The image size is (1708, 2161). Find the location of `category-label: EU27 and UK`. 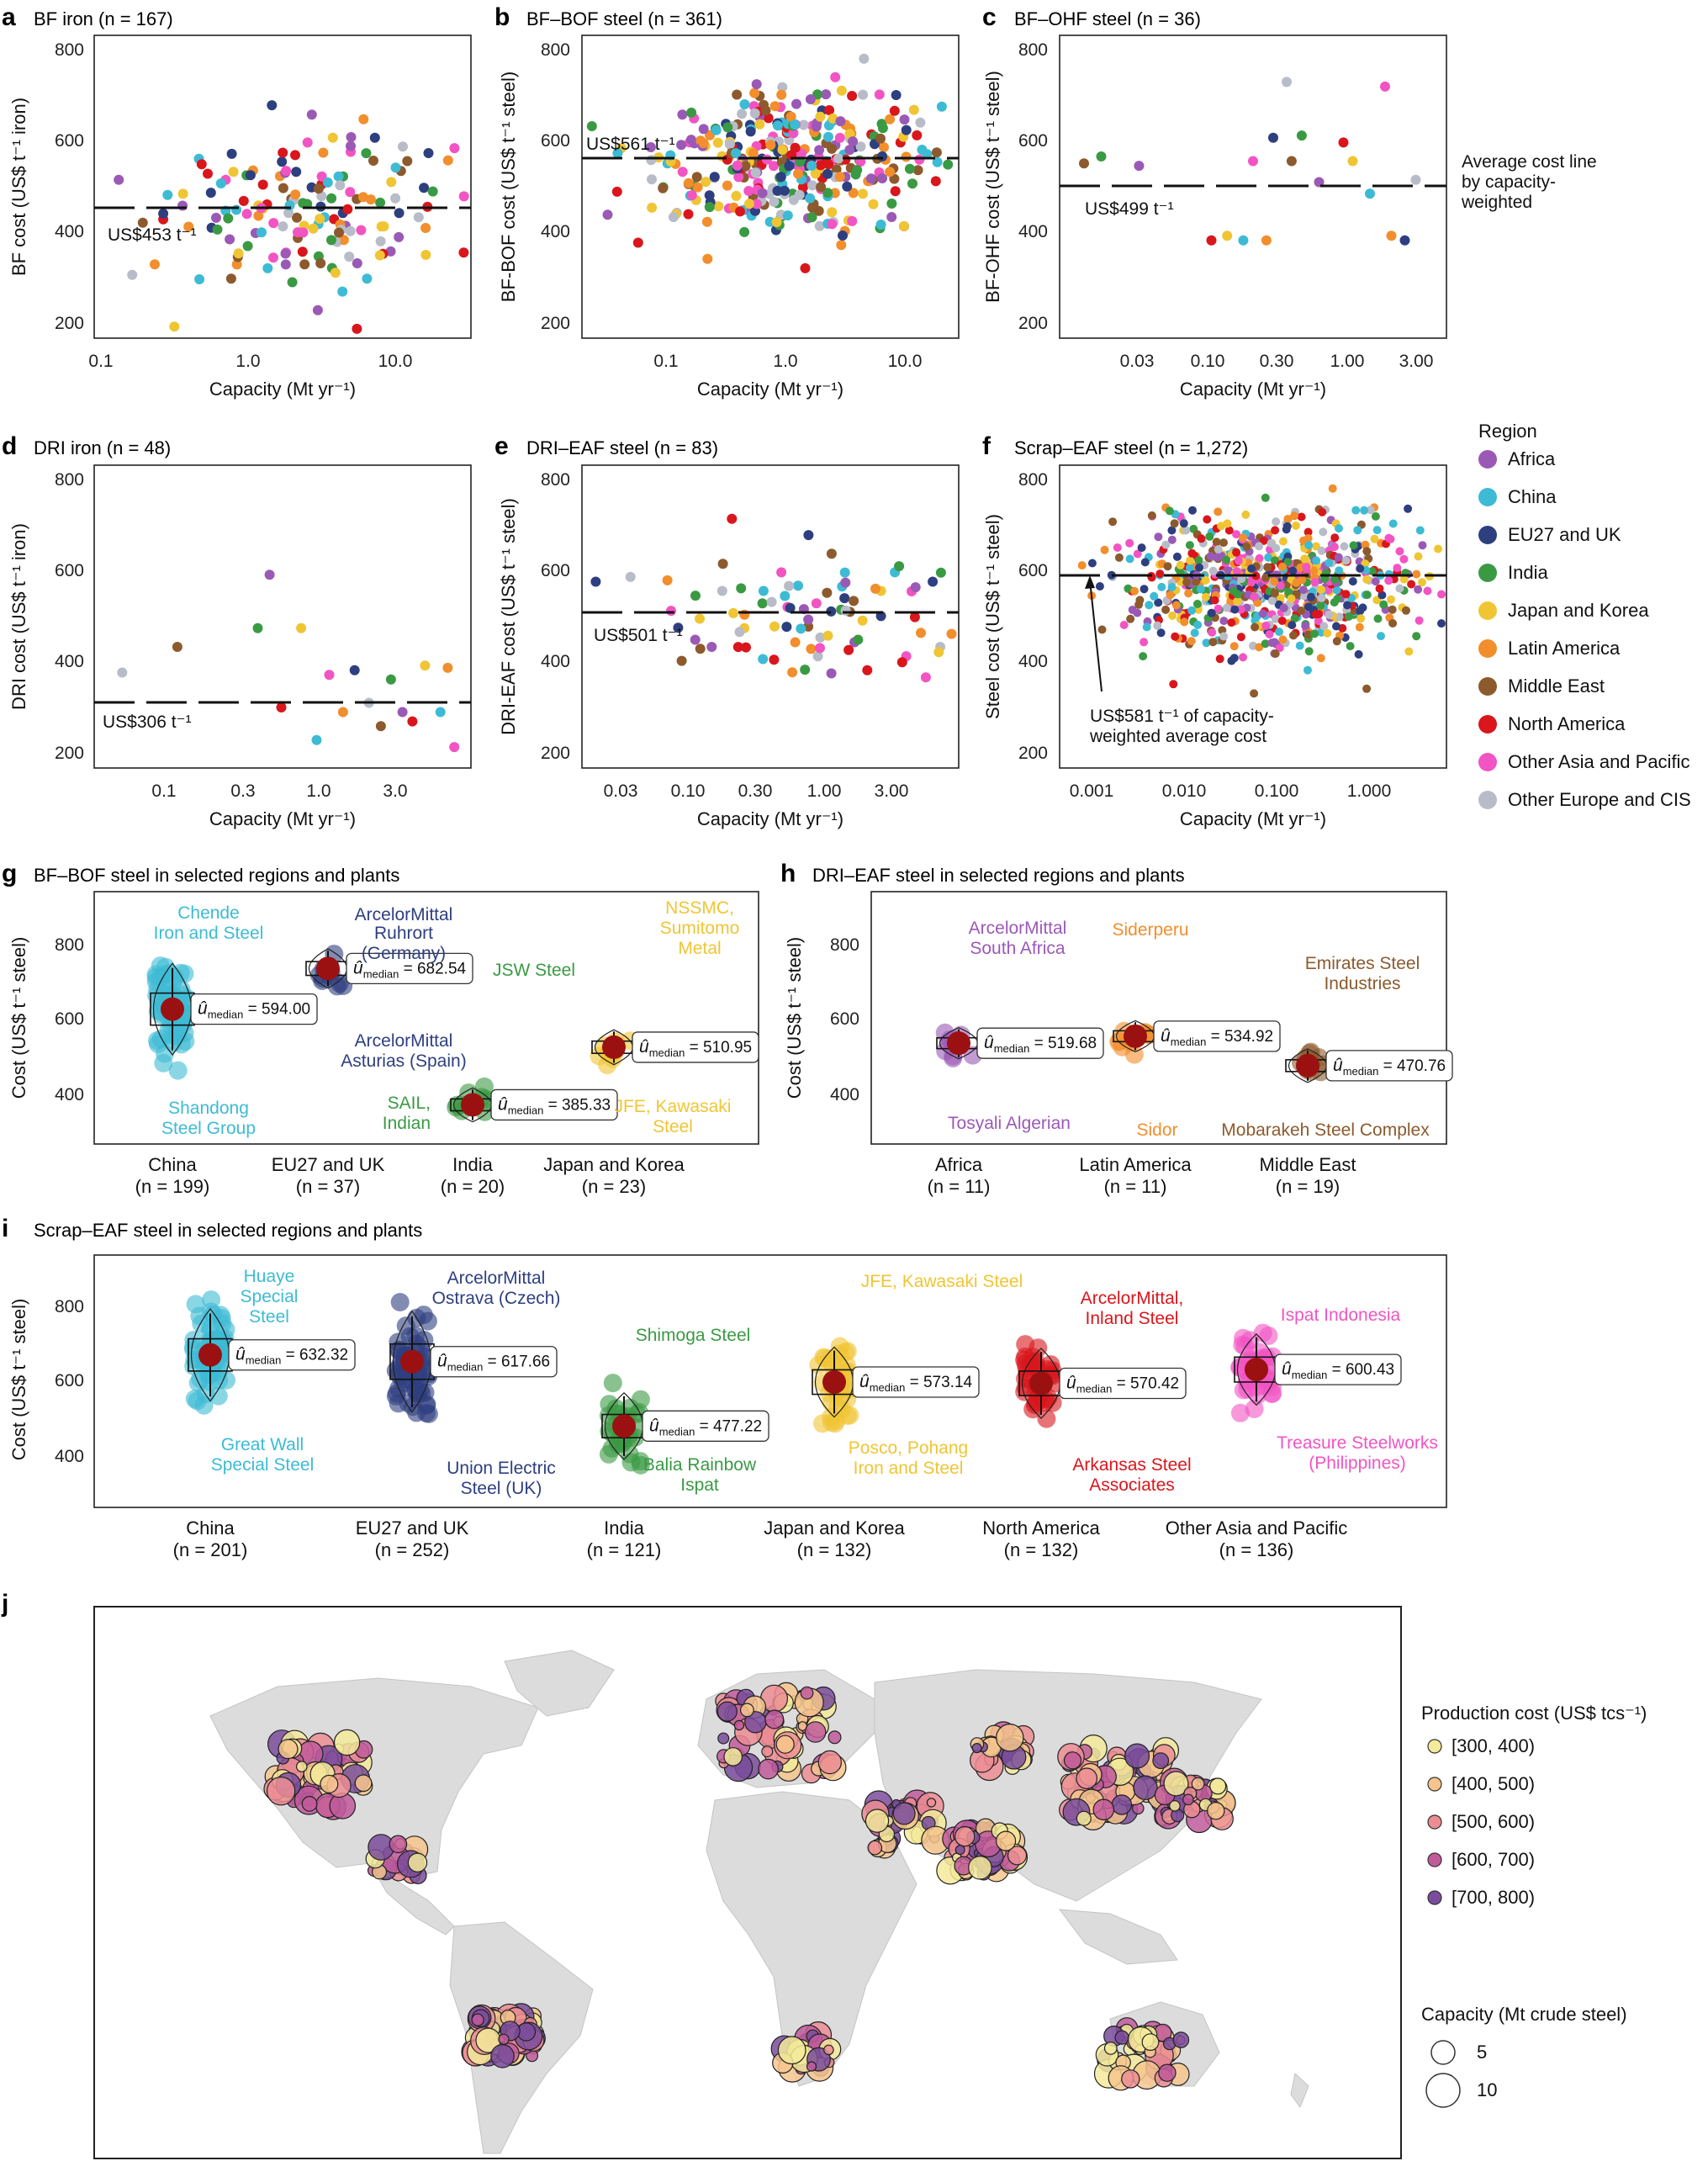

category-label: EU27 and UK is located at coordinates (412, 1528).